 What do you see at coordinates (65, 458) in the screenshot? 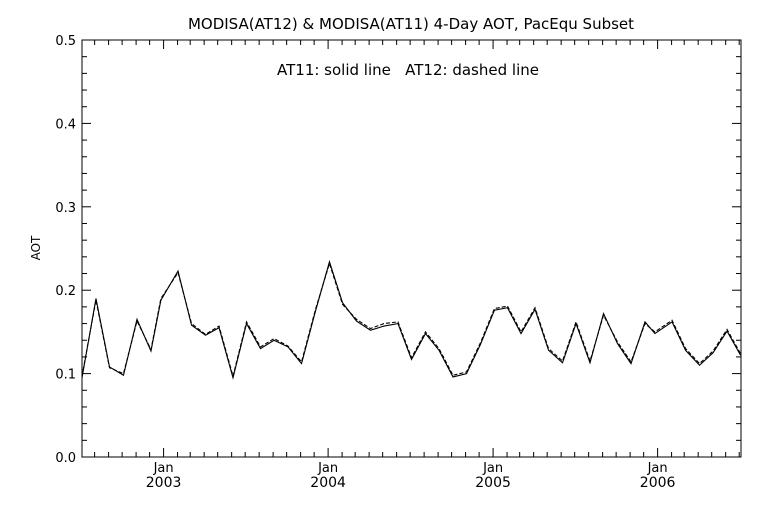
I see `y-tick-label: 0.0` at bounding box center [65, 458].